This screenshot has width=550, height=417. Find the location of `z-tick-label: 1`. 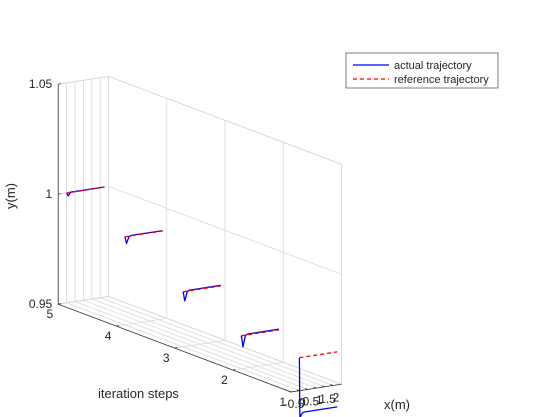

z-tick-label: 1 is located at coordinates (282, 402).